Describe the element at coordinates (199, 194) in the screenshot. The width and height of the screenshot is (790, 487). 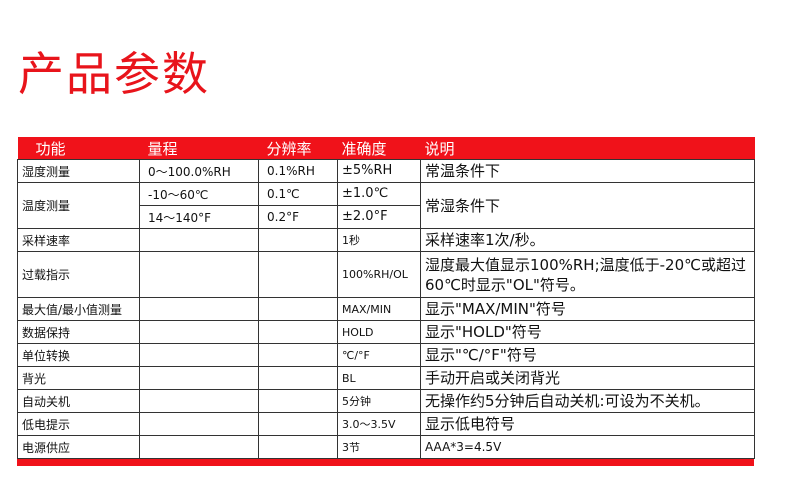
I see `cell-range: -10～60℃` at that location.